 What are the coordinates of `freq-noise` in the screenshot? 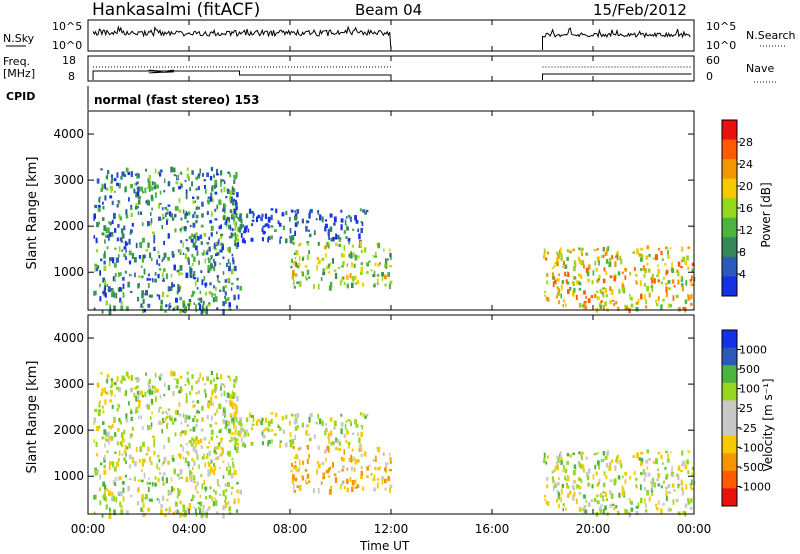 It's located at (161, 71).